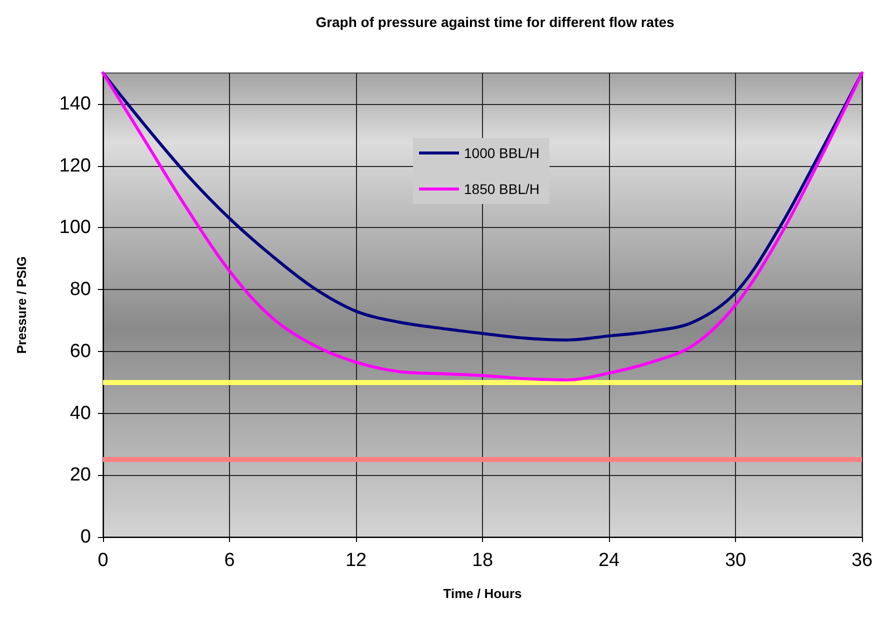 The width and height of the screenshot is (880, 623). I want to click on y-axis-title: Pressure / PSIG, so click(21, 305).